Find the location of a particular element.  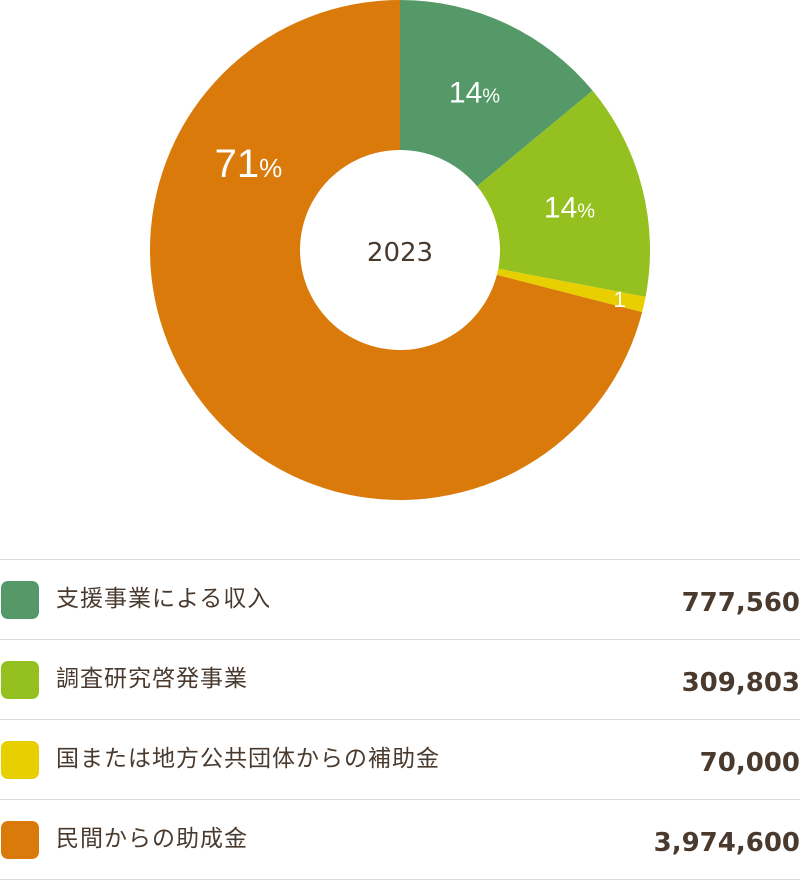

slice-labels-group: 14% 14% 1 71% is located at coordinates (420, 194).